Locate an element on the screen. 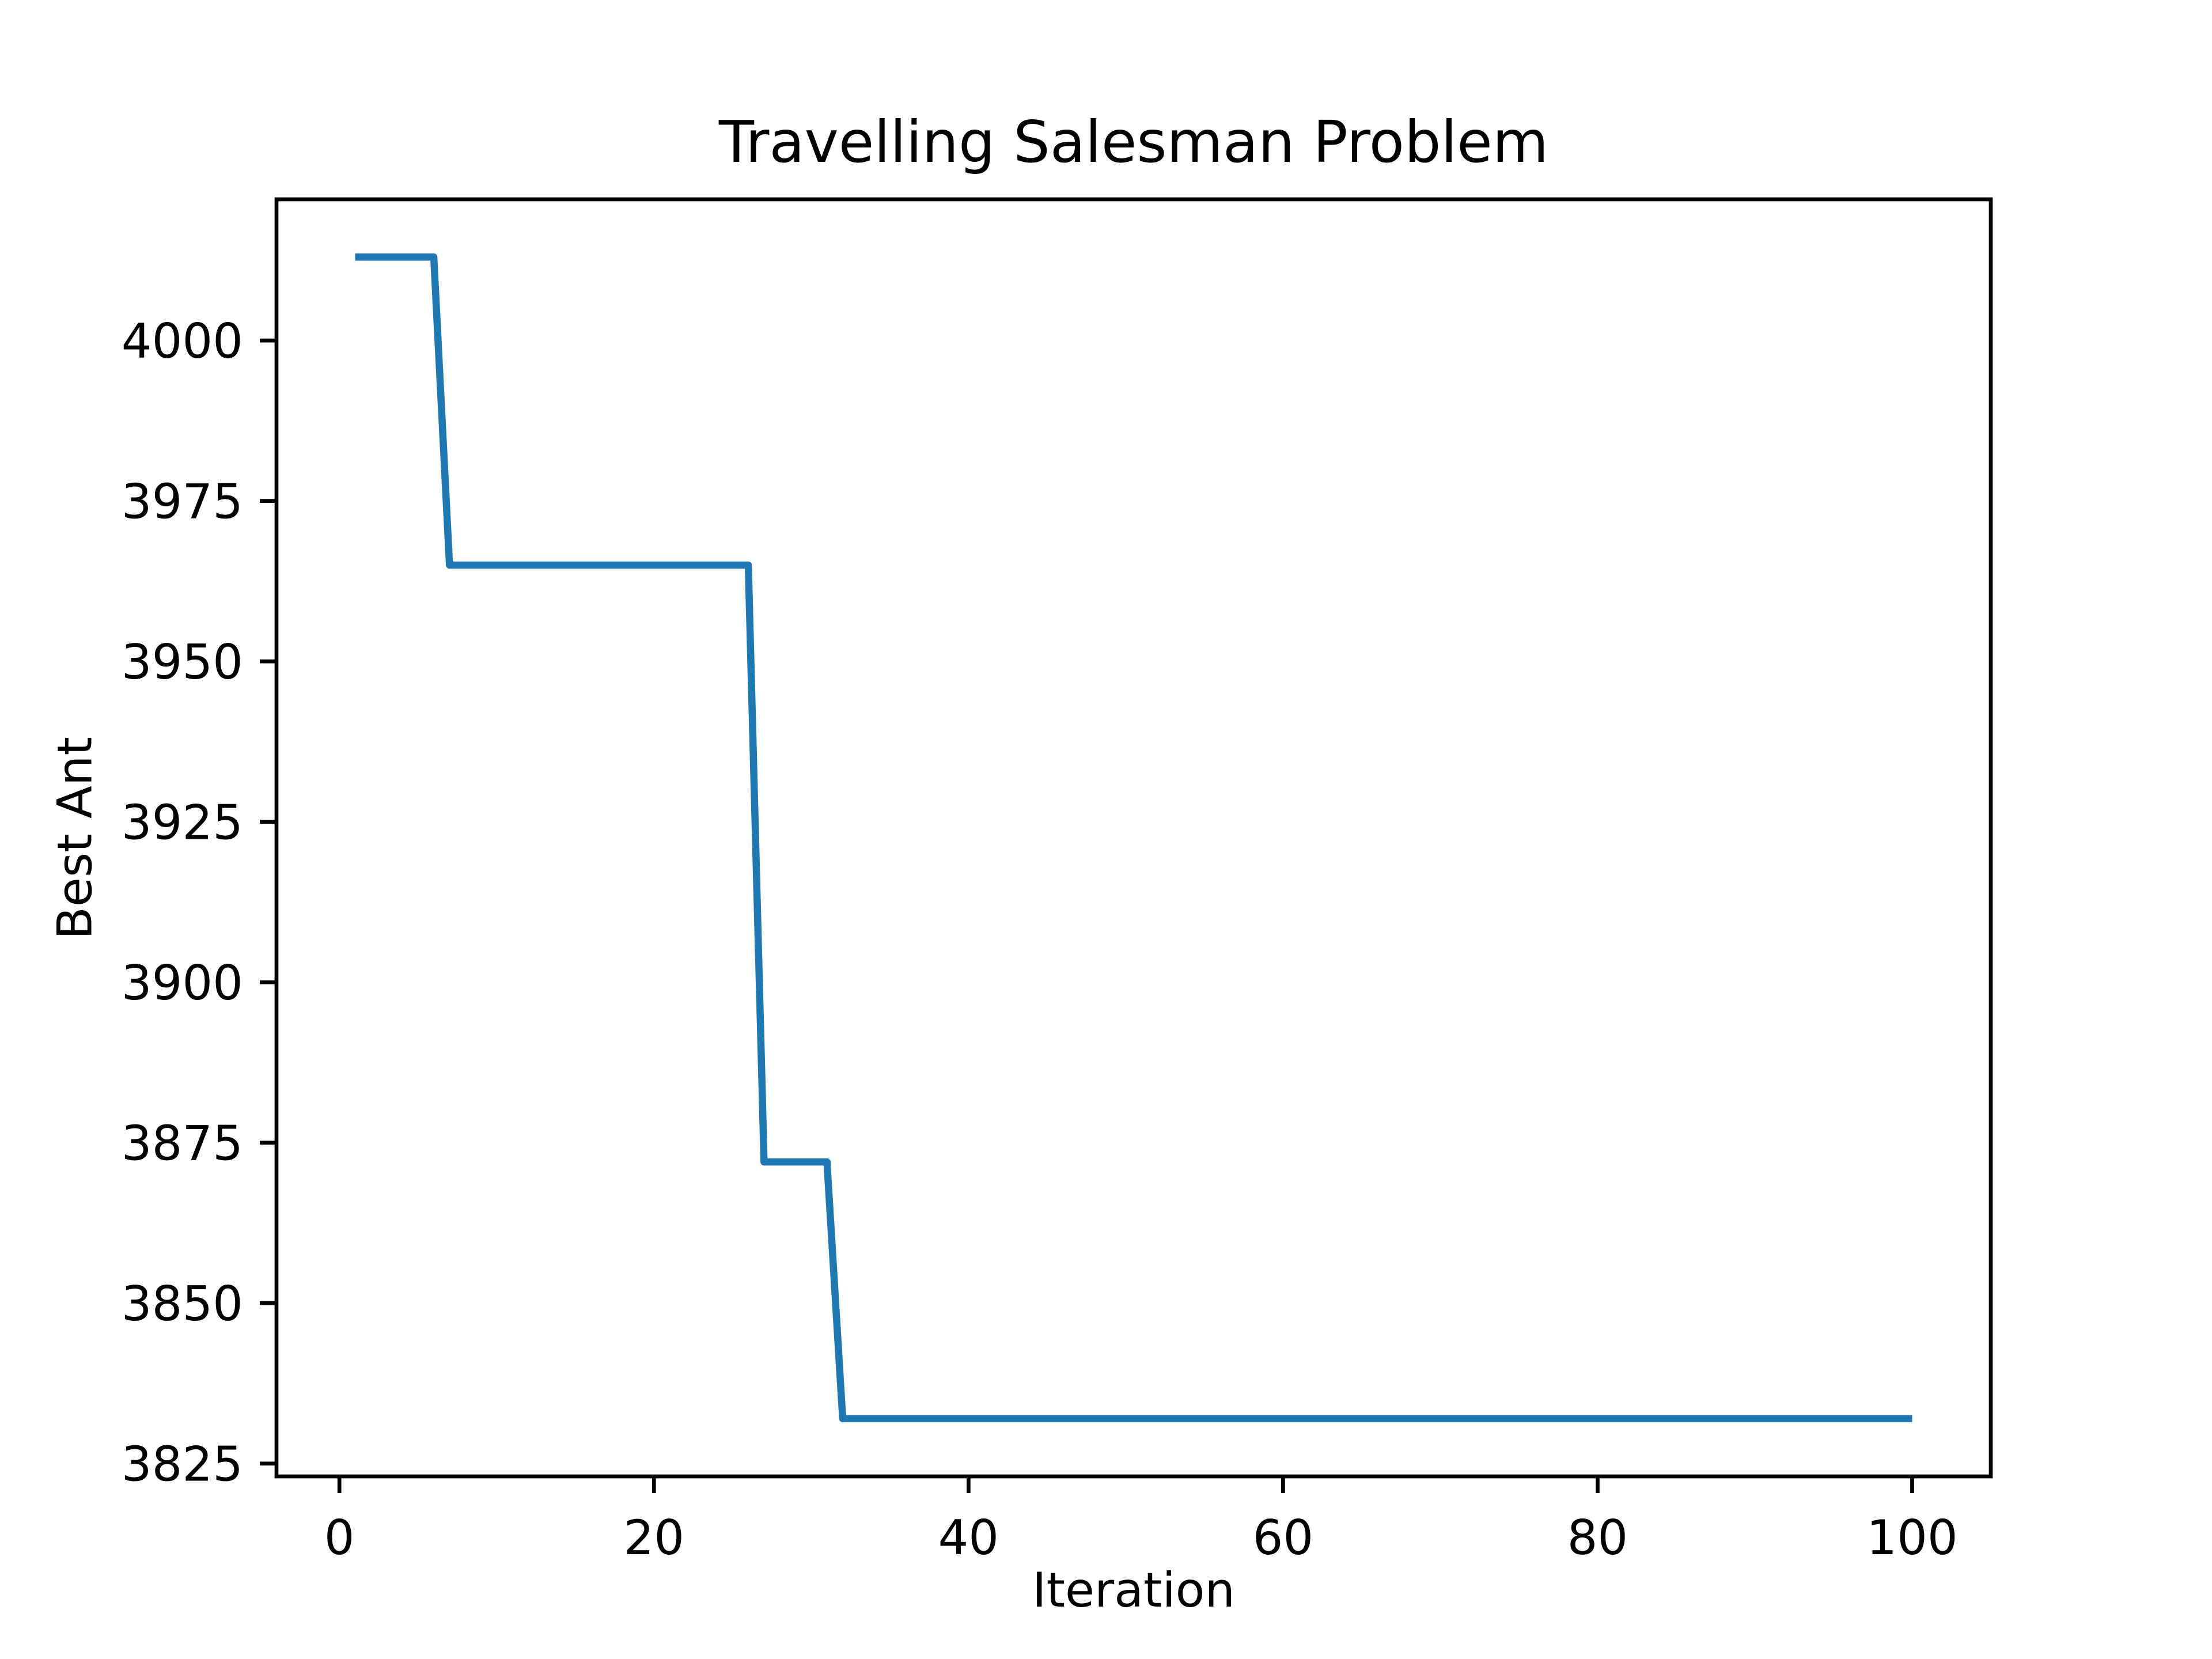 This screenshot has width=2212, height=1659. y-axis-label: Best Ant is located at coordinates (75, 838).